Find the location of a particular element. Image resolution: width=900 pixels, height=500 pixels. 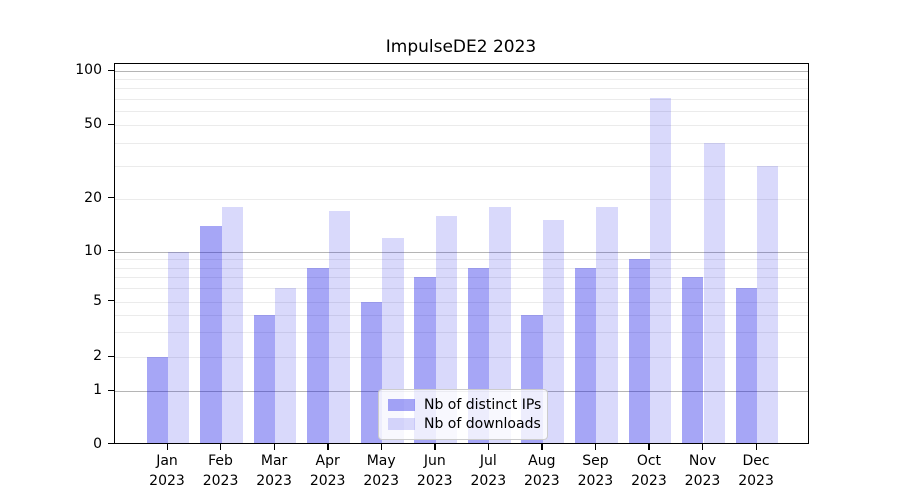

x-tick-label: Feb 2023 is located at coordinates (220, 471).